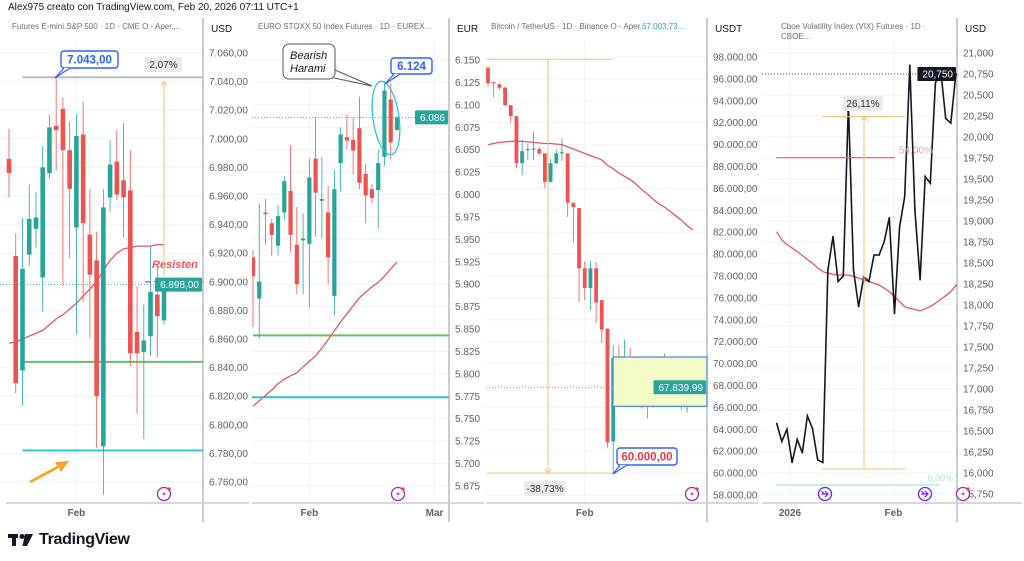 This screenshot has width=1024, height=561. What do you see at coordinates (49, 472) in the screenshot?
I see `orange-arrow-icon` at bounding box center [49, 472].